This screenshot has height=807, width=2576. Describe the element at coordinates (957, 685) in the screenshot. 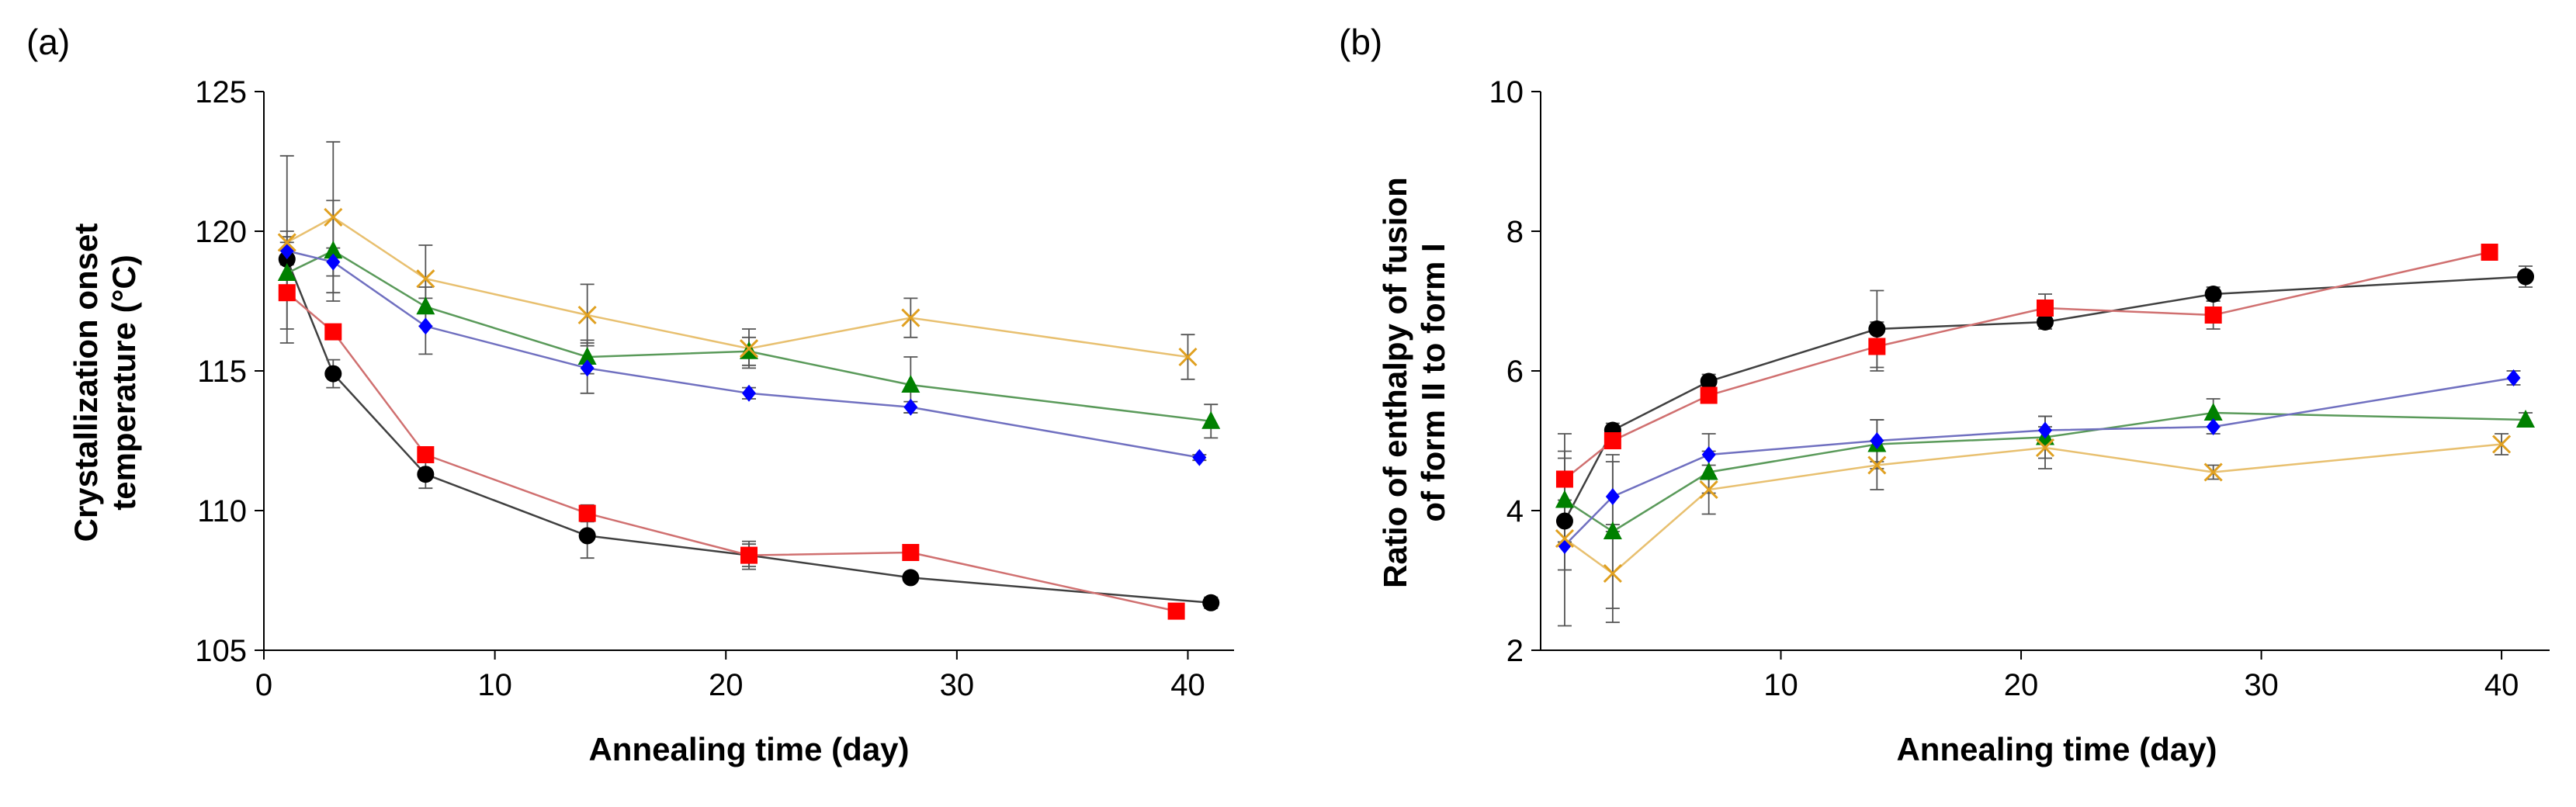

I see `panel-a-x-tick-label: 30` at that location.